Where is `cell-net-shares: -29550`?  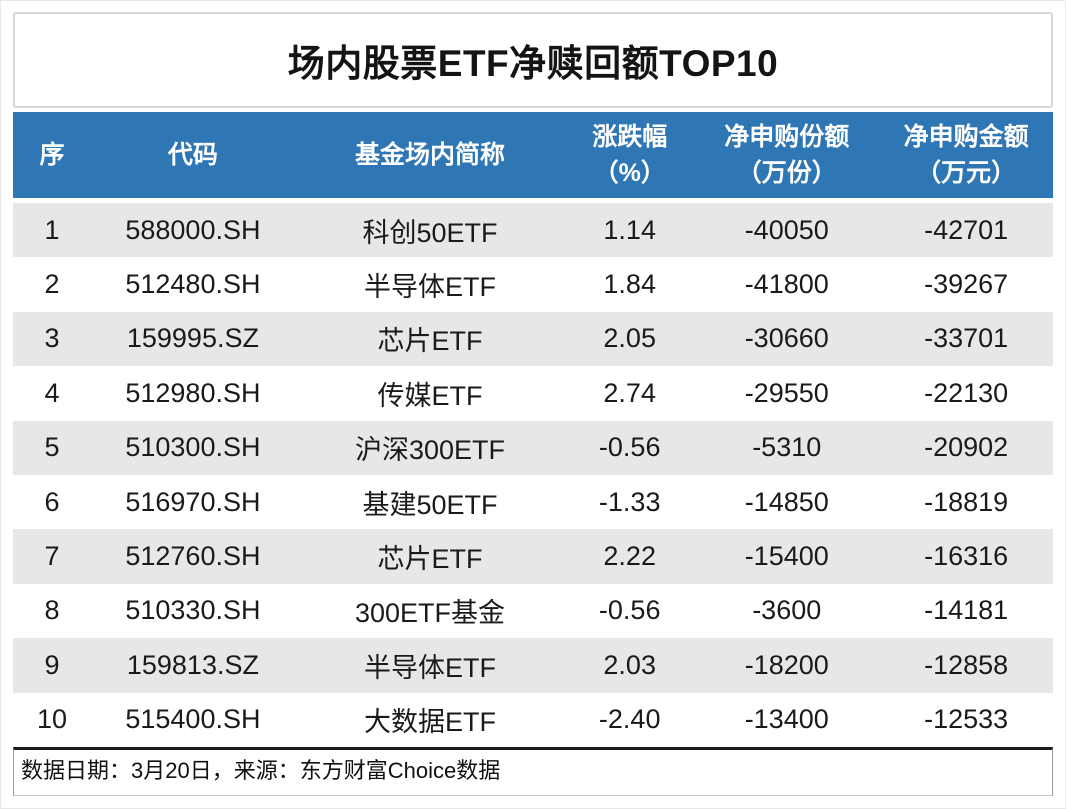 cell-net-shares: -29550 is located at coordinates (786, 392).